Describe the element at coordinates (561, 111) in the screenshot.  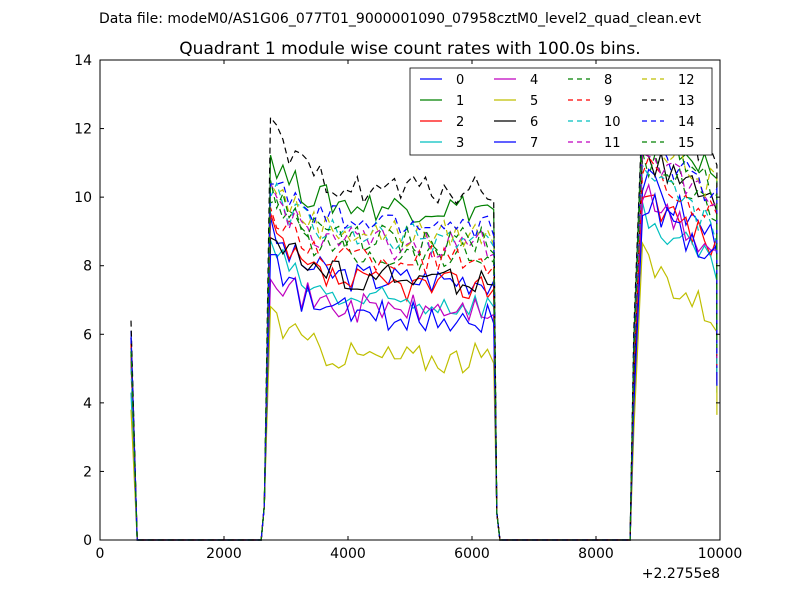
I see `legend-box` at that location.